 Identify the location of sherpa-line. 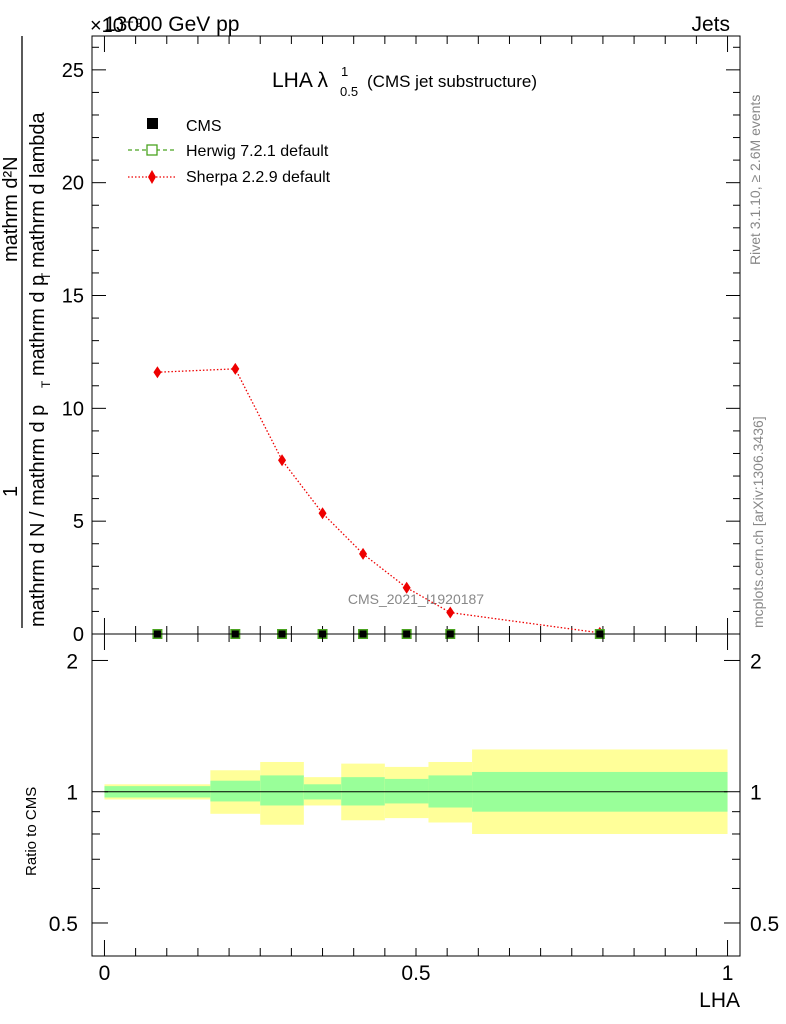
(378, 501).